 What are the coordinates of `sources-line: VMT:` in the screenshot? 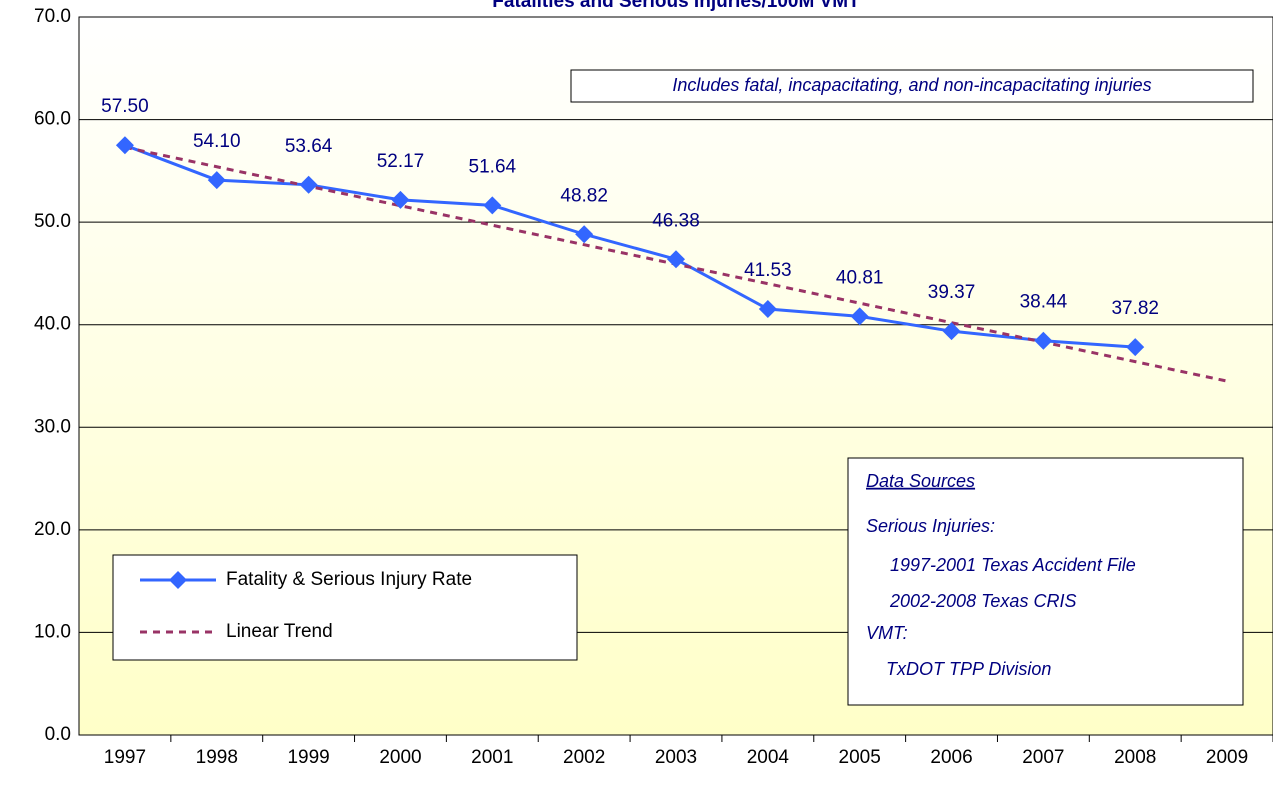 It's located at (887, 633).